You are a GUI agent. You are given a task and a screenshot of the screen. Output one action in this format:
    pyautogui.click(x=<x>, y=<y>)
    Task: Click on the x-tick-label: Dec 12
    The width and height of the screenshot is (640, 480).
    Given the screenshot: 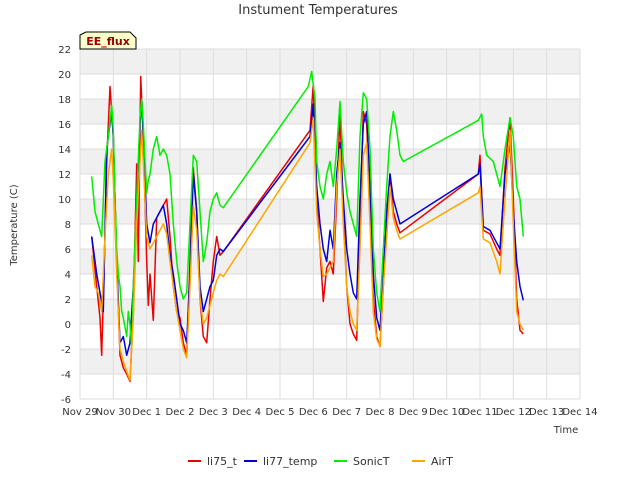 What is the action you would take?
    pyautogui.click(x=513, y=412)
    